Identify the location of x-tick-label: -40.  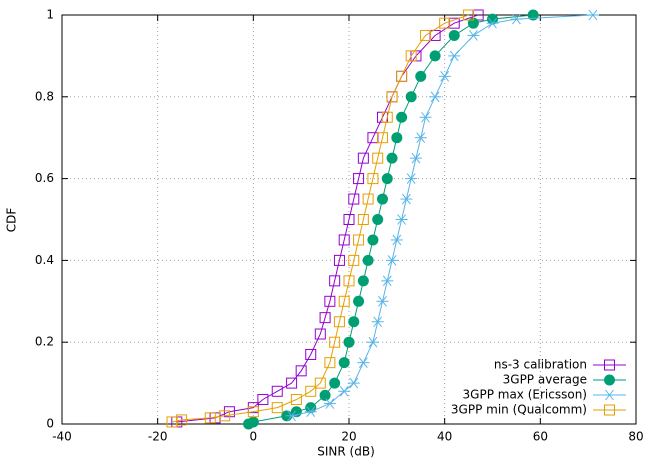
(62, 437).